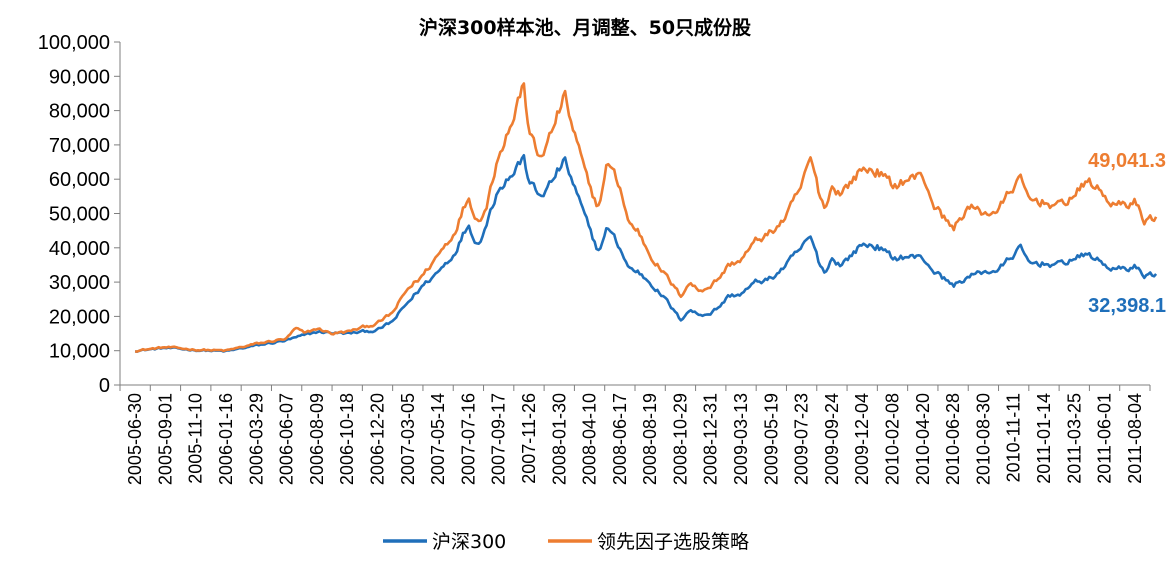 This screenshot has width=1170, height=570. I want to click on x-tick-label: 2008-06-17, so click(620, 439).